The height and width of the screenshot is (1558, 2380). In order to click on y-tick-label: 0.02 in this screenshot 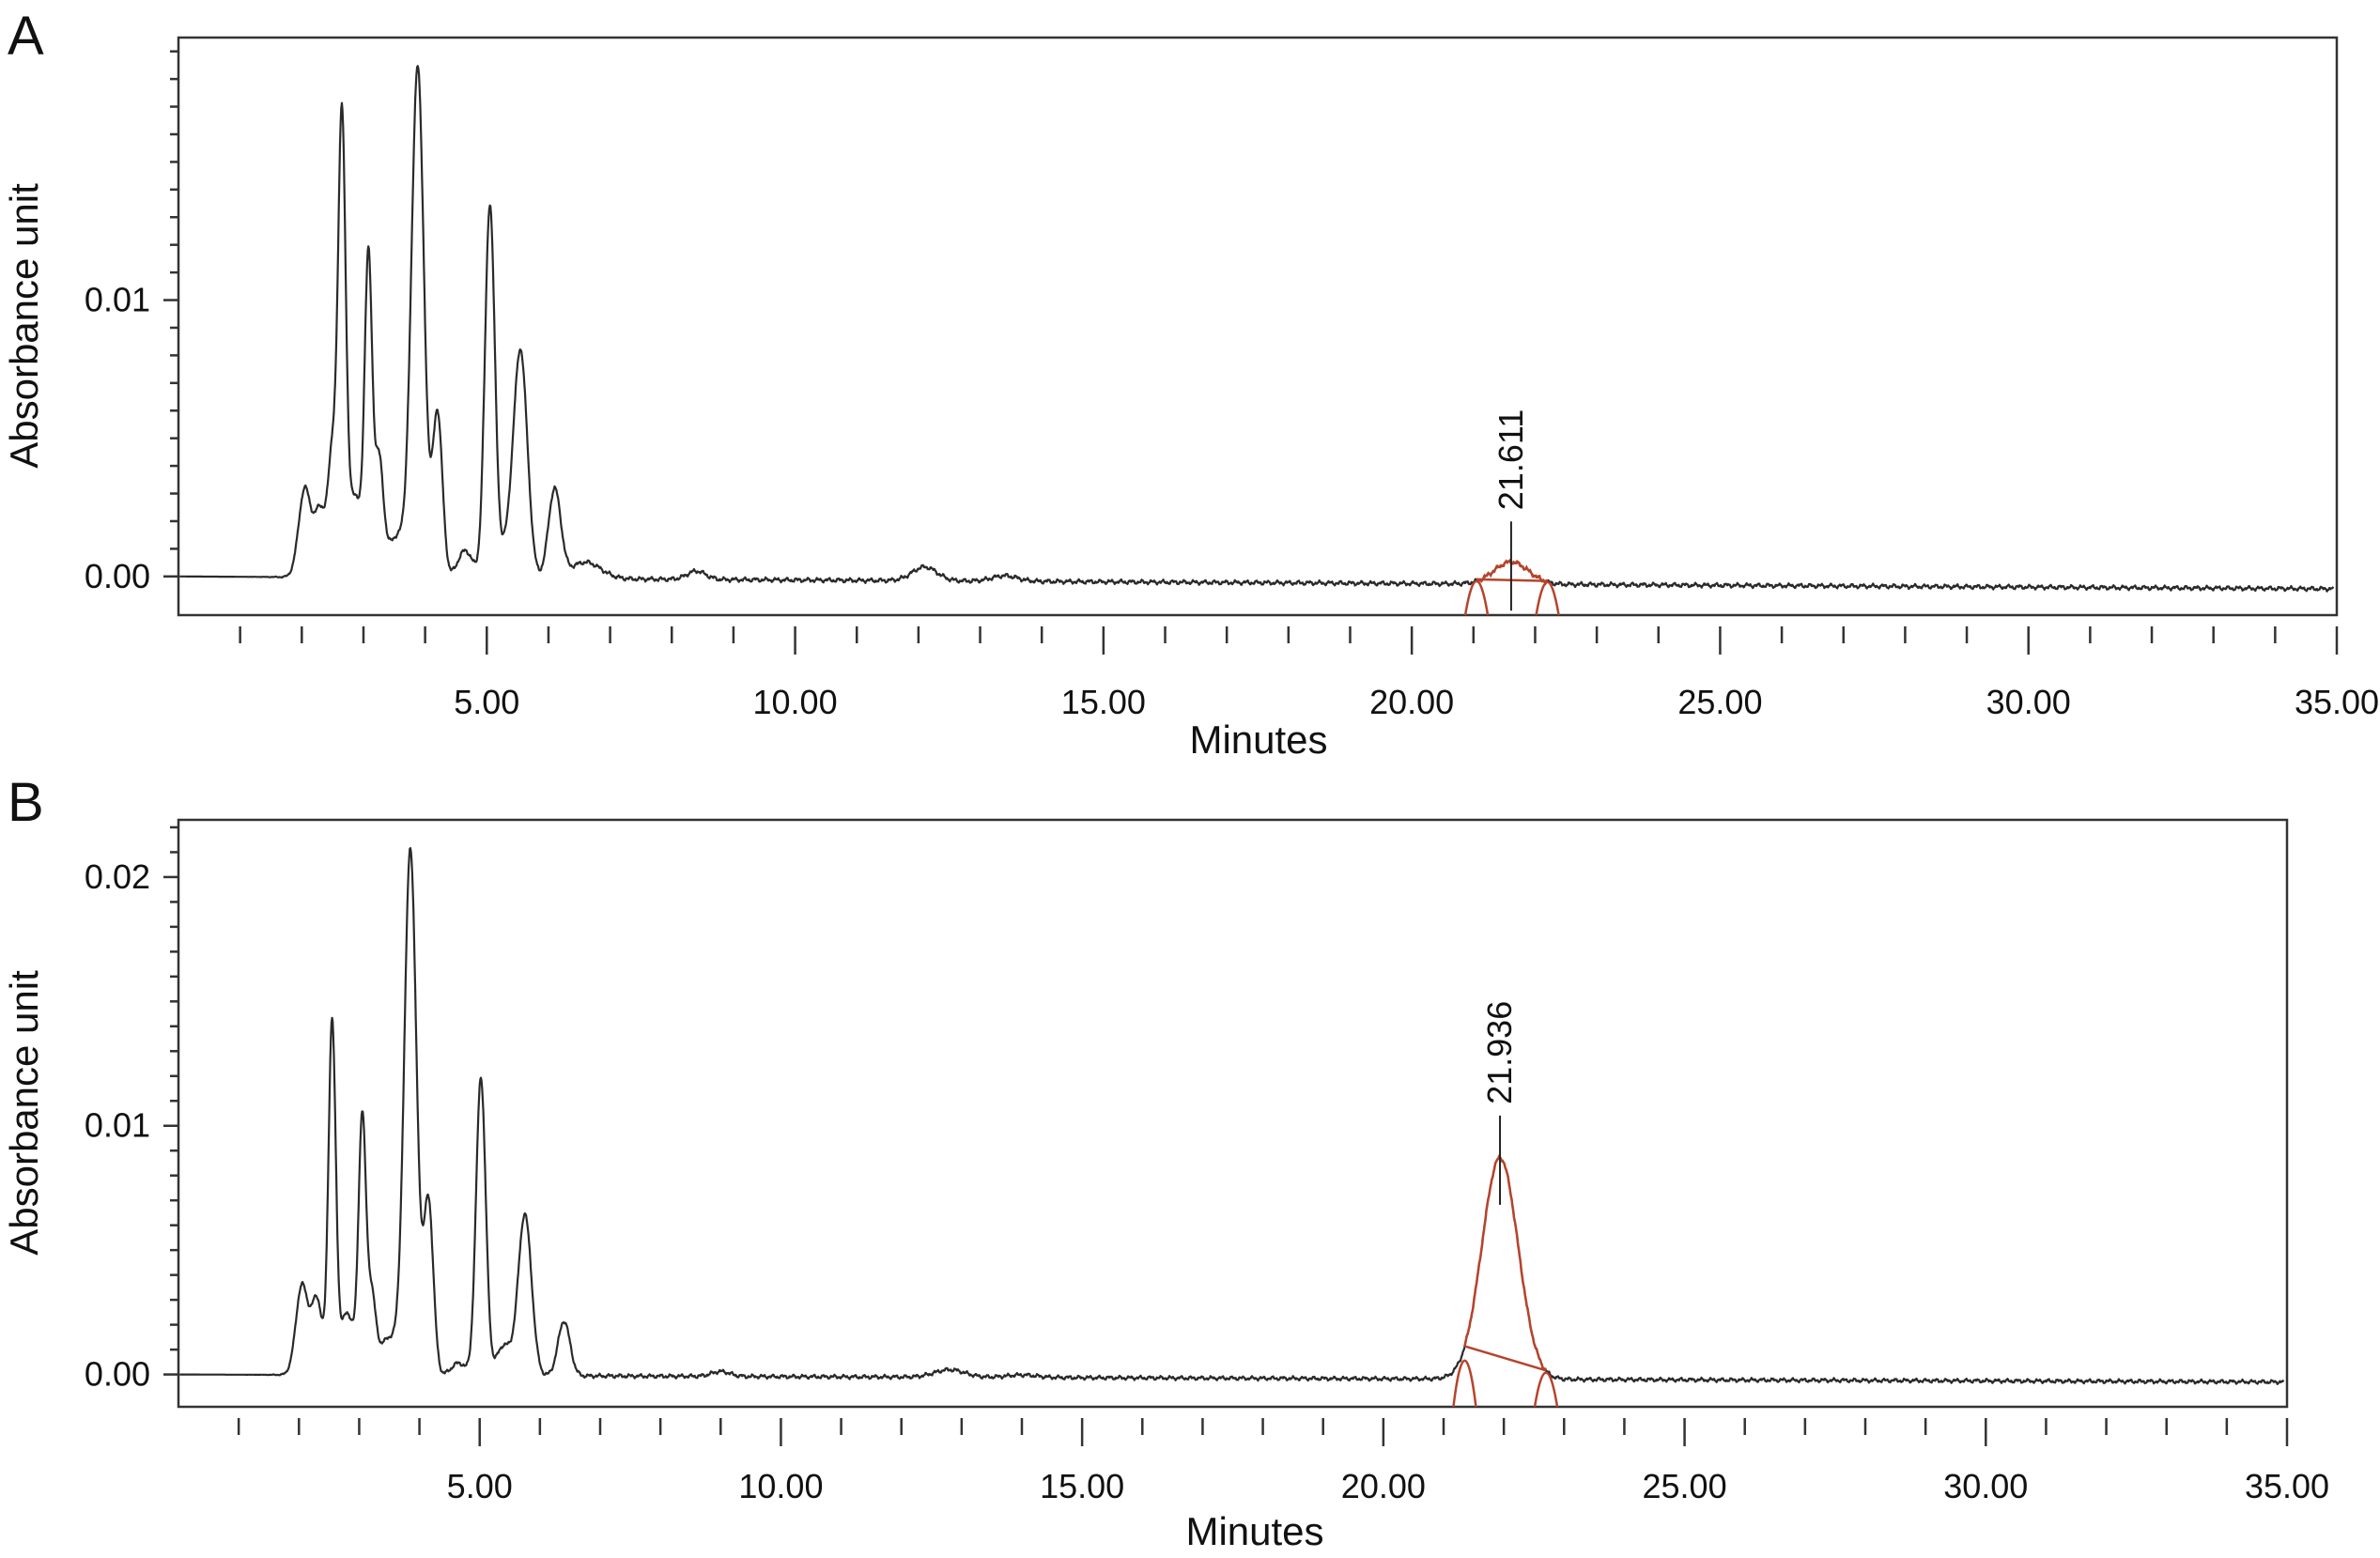, I will do `click(118, 876)`.